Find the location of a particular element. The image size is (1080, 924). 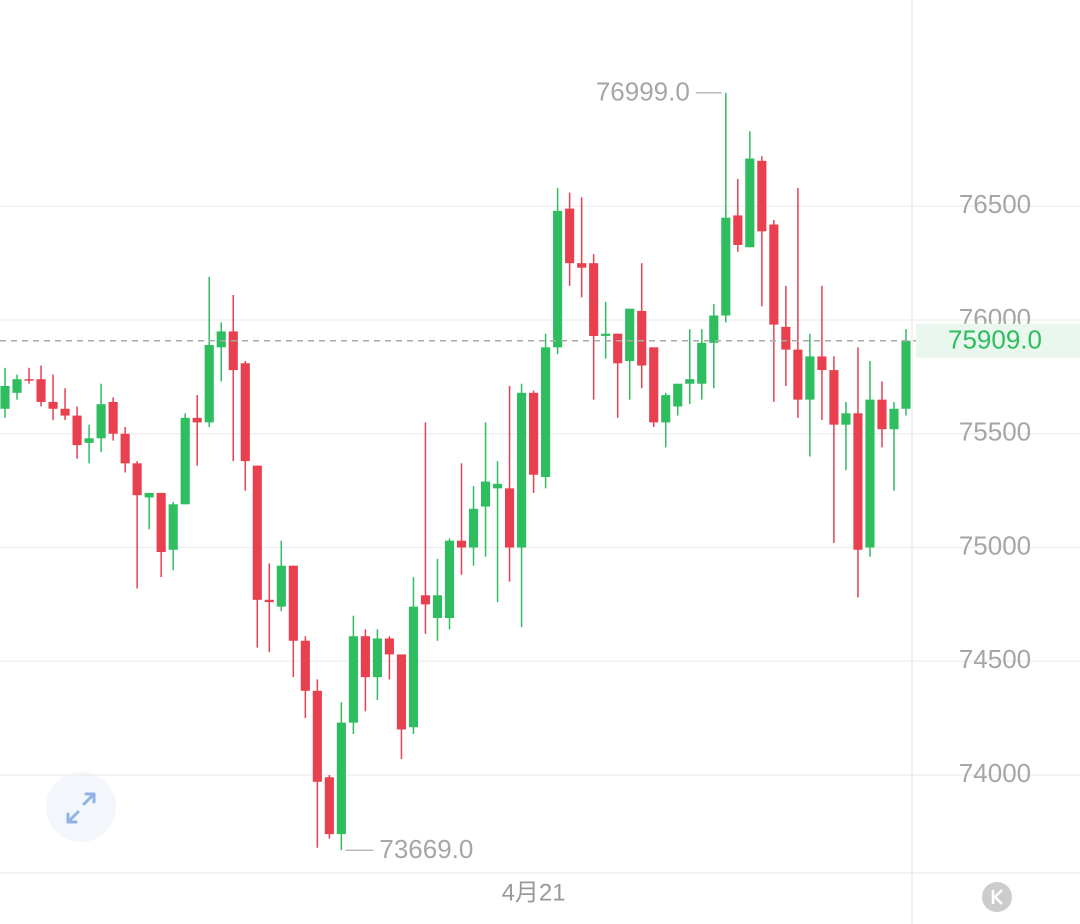

last-price-label: 75909.0 is located at coordinates (995, 340).